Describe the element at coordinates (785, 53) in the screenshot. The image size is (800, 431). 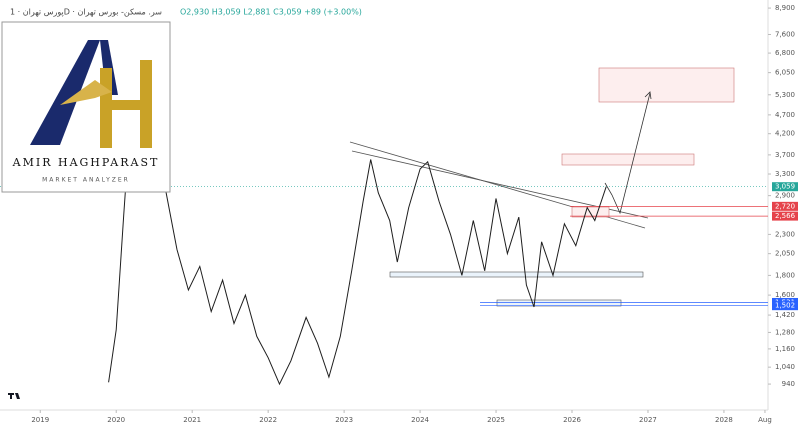
I see `y-tick-label: 6,800` at that location.